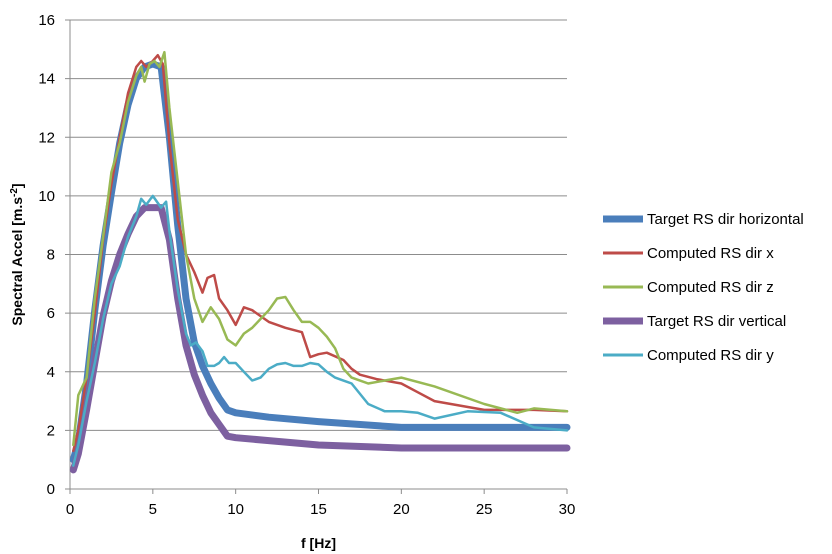 The image size is (832, 554). Describe the element at coordinates (51, 489) in the screenshot. I see `y-tick-label-0: 0` at that location.